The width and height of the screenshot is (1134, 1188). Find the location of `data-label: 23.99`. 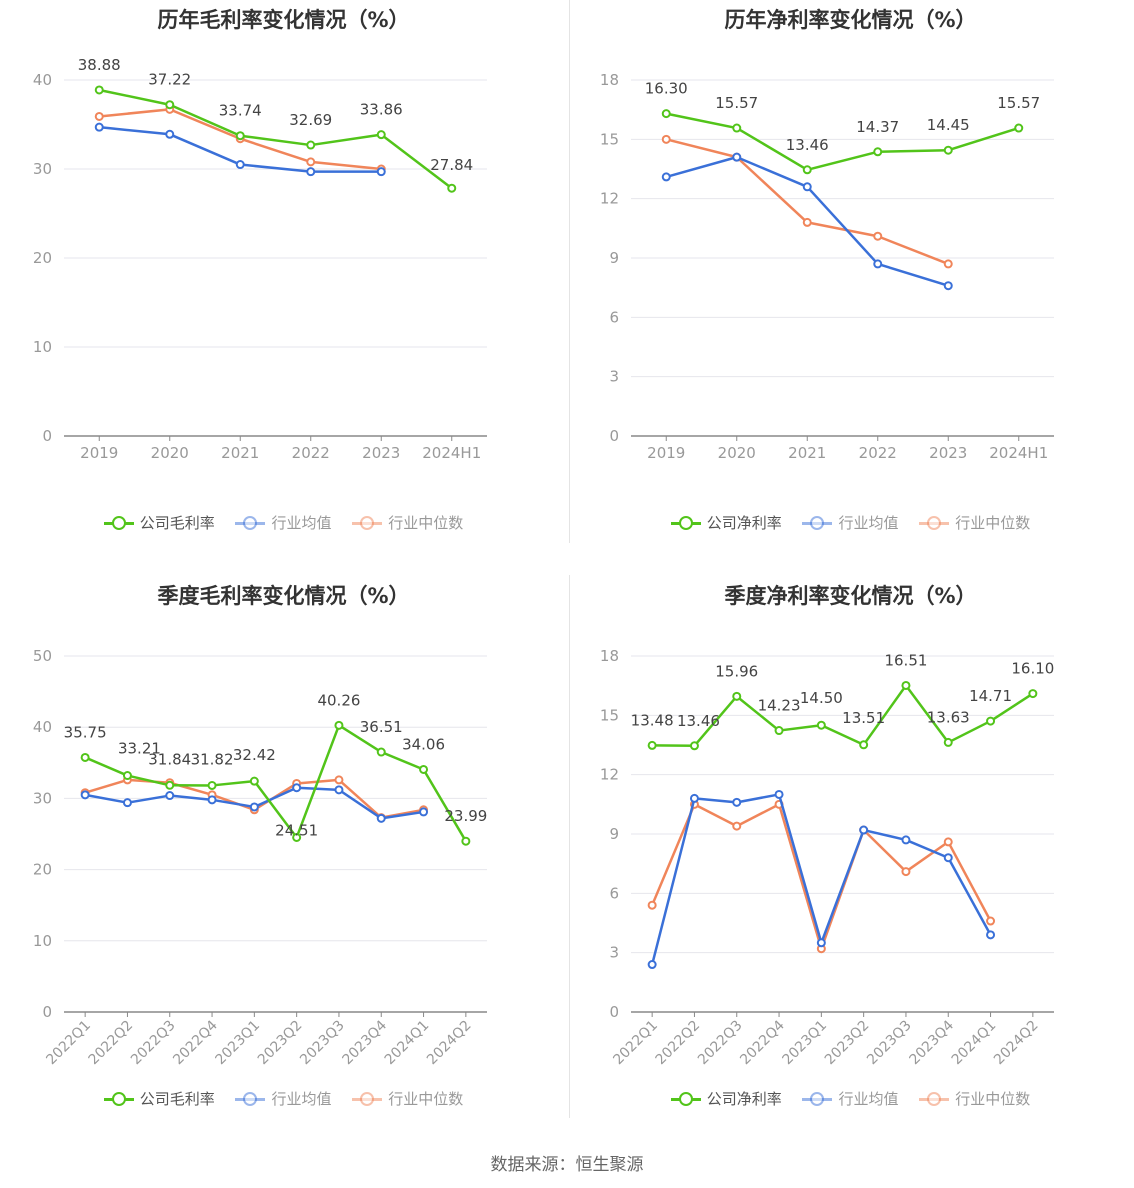

data-label: 23.99 is located at coordinates (465, 816).